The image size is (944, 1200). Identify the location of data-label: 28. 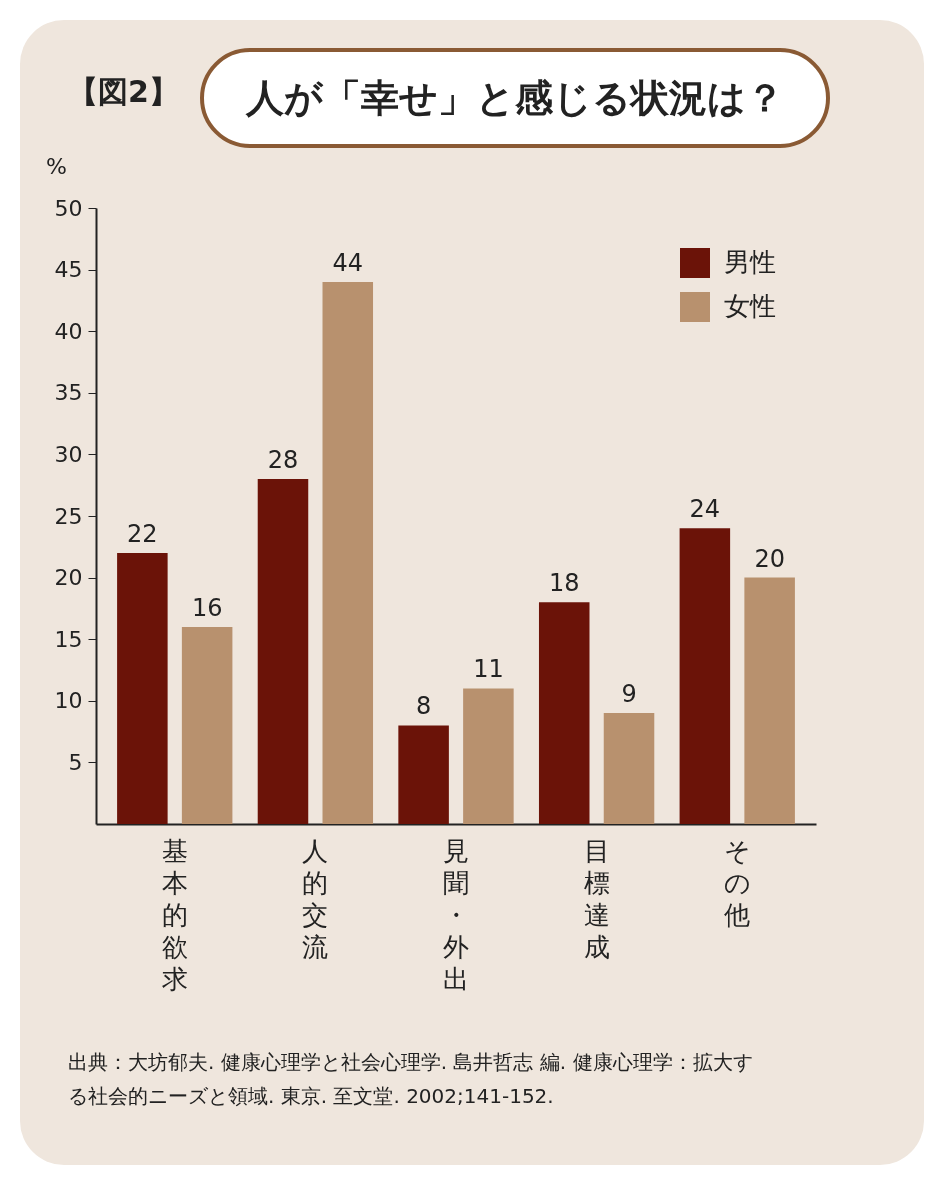
(283, 460).